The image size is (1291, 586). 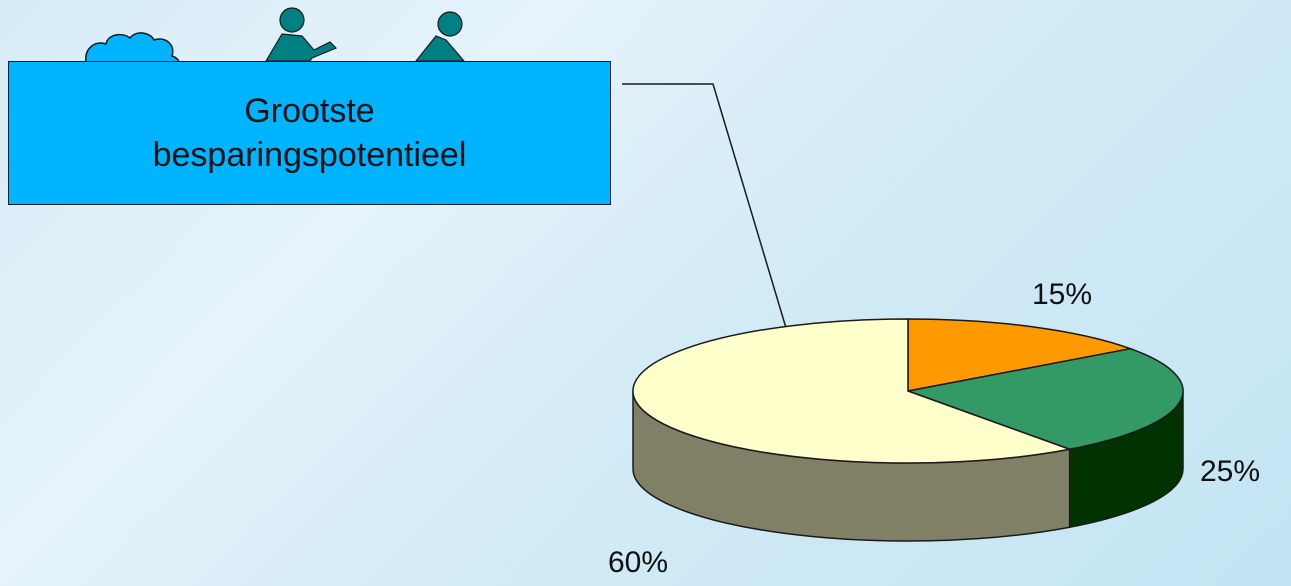 I want to click on cloud-icon, so click(x=132, y=47).